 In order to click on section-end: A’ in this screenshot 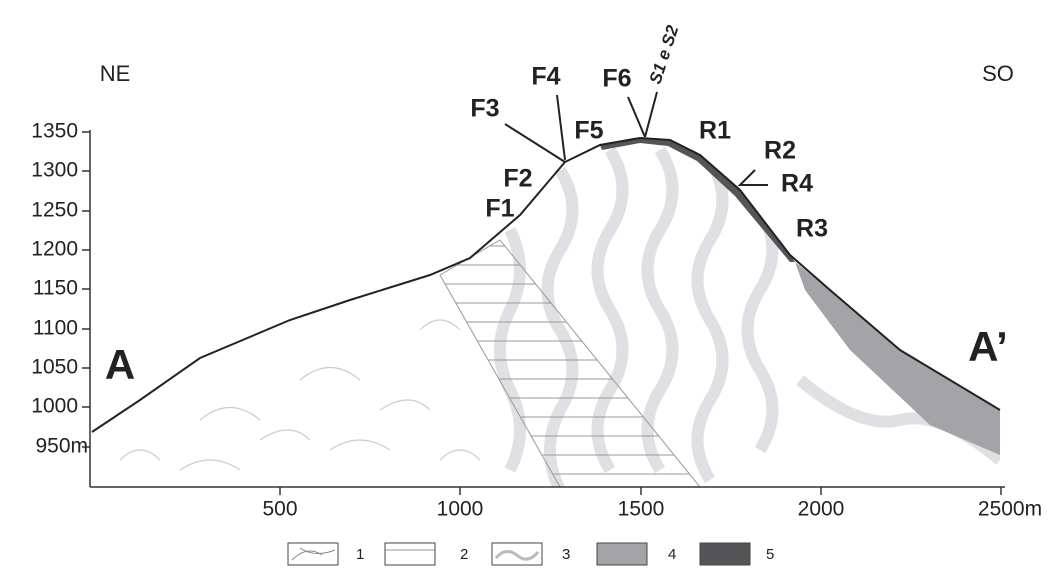, I will do `click(988, 346)`.